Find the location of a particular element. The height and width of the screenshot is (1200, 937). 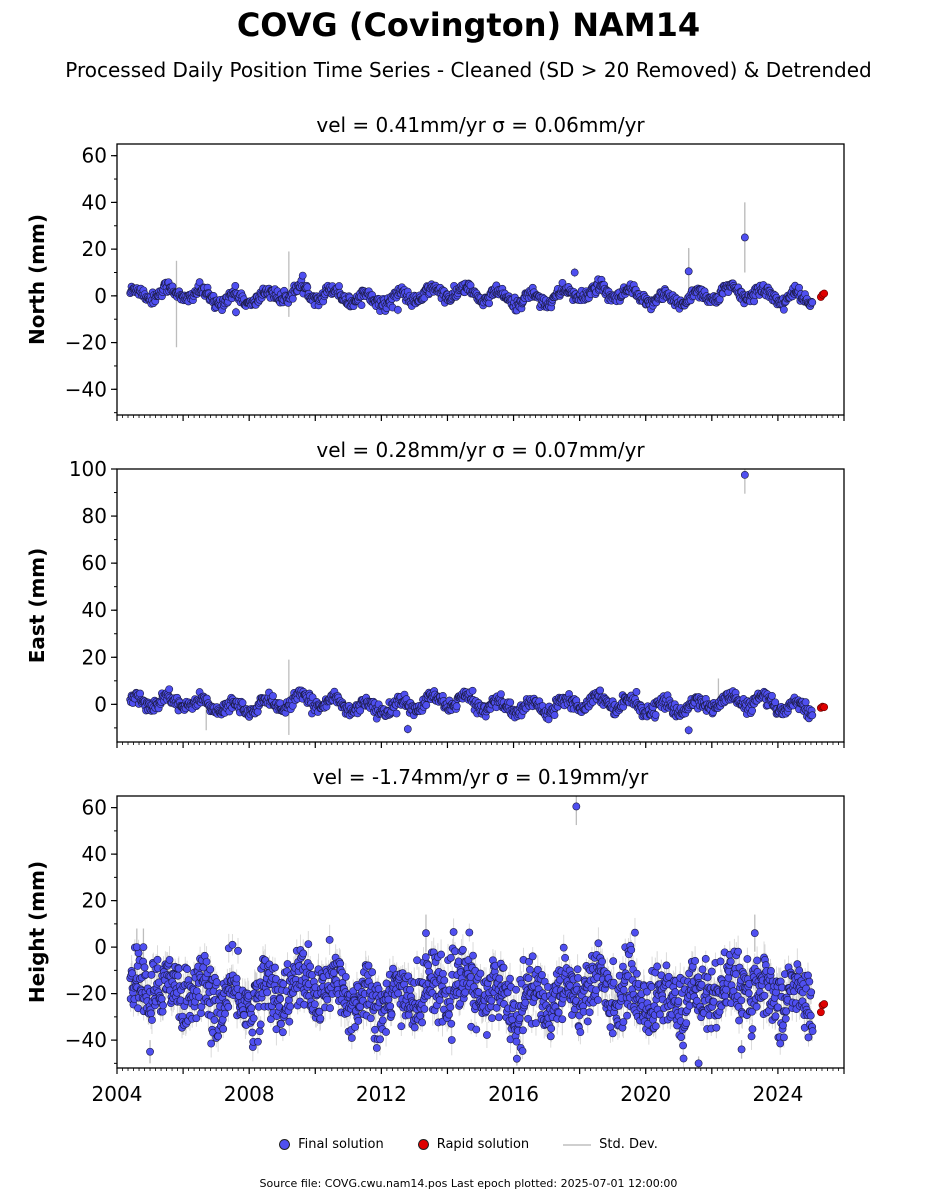

y-axis-label-north: North (mm) is located at coordinates (37, 279).